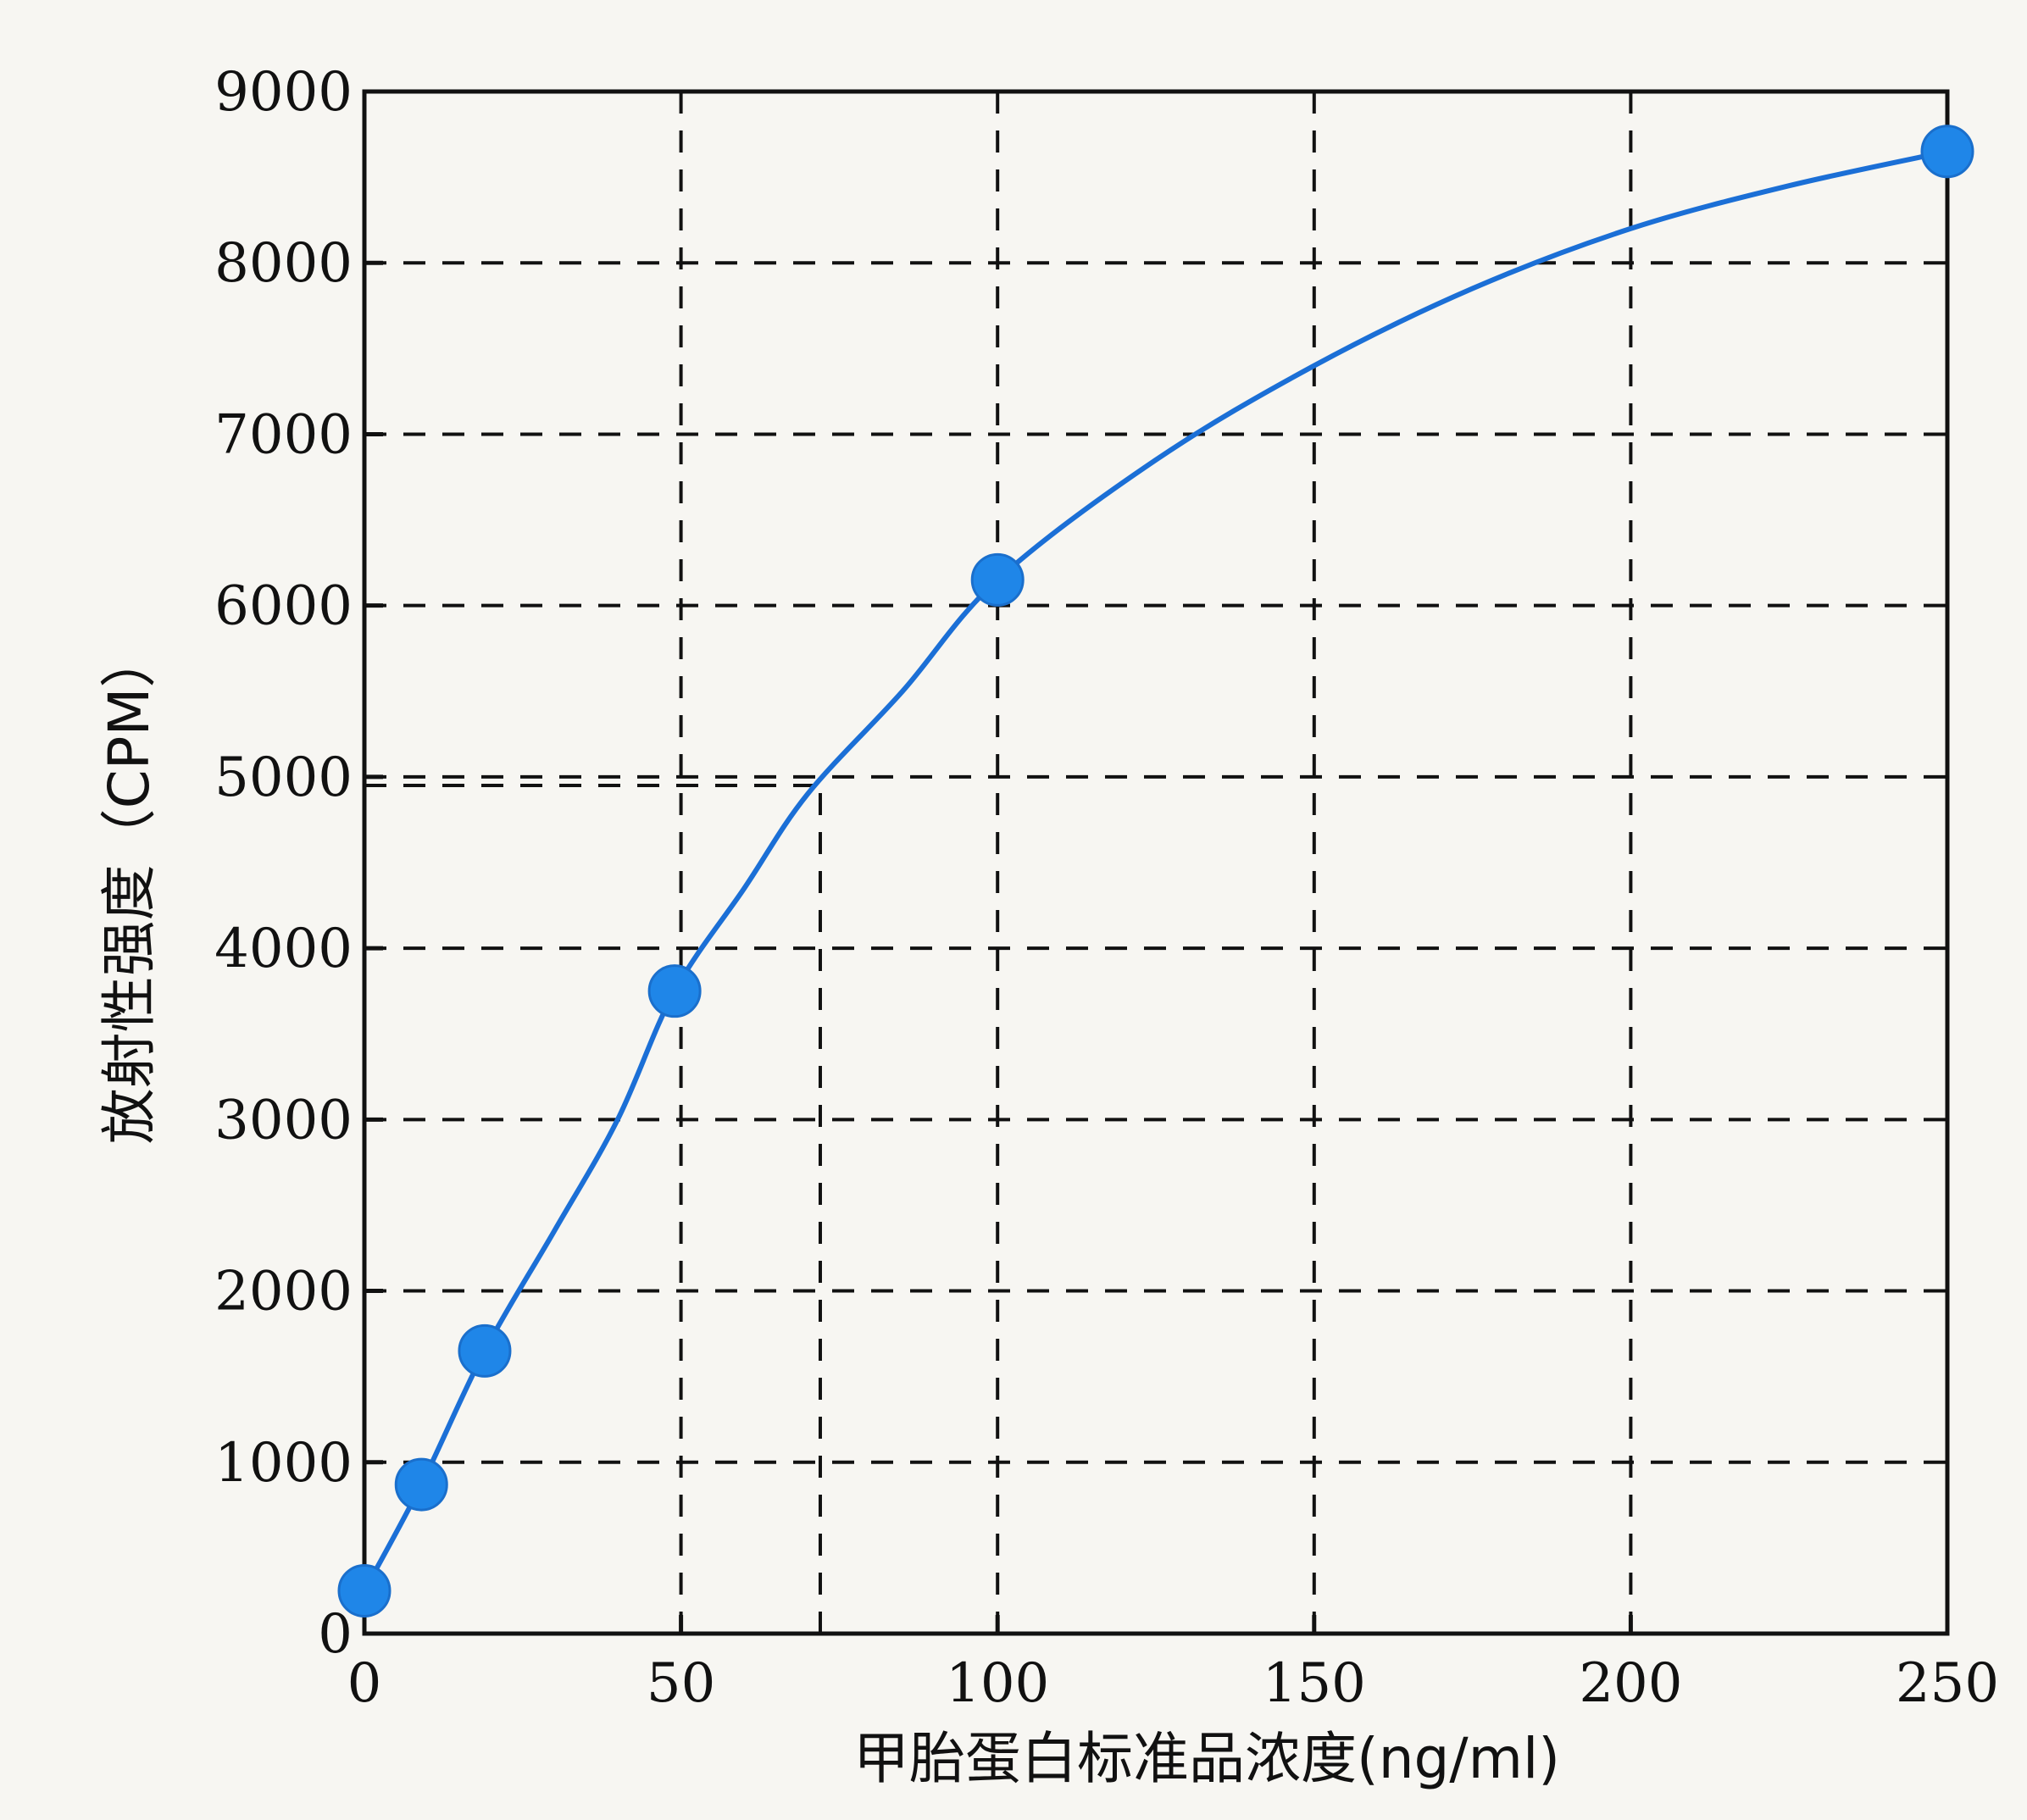 The width and height of the screenshot is (2027, 1820). What do you see at coordinates (1947, 1684) in the screenshot?
I see `x-tick-label-250: 250` at bounding box center [1947, 1684].